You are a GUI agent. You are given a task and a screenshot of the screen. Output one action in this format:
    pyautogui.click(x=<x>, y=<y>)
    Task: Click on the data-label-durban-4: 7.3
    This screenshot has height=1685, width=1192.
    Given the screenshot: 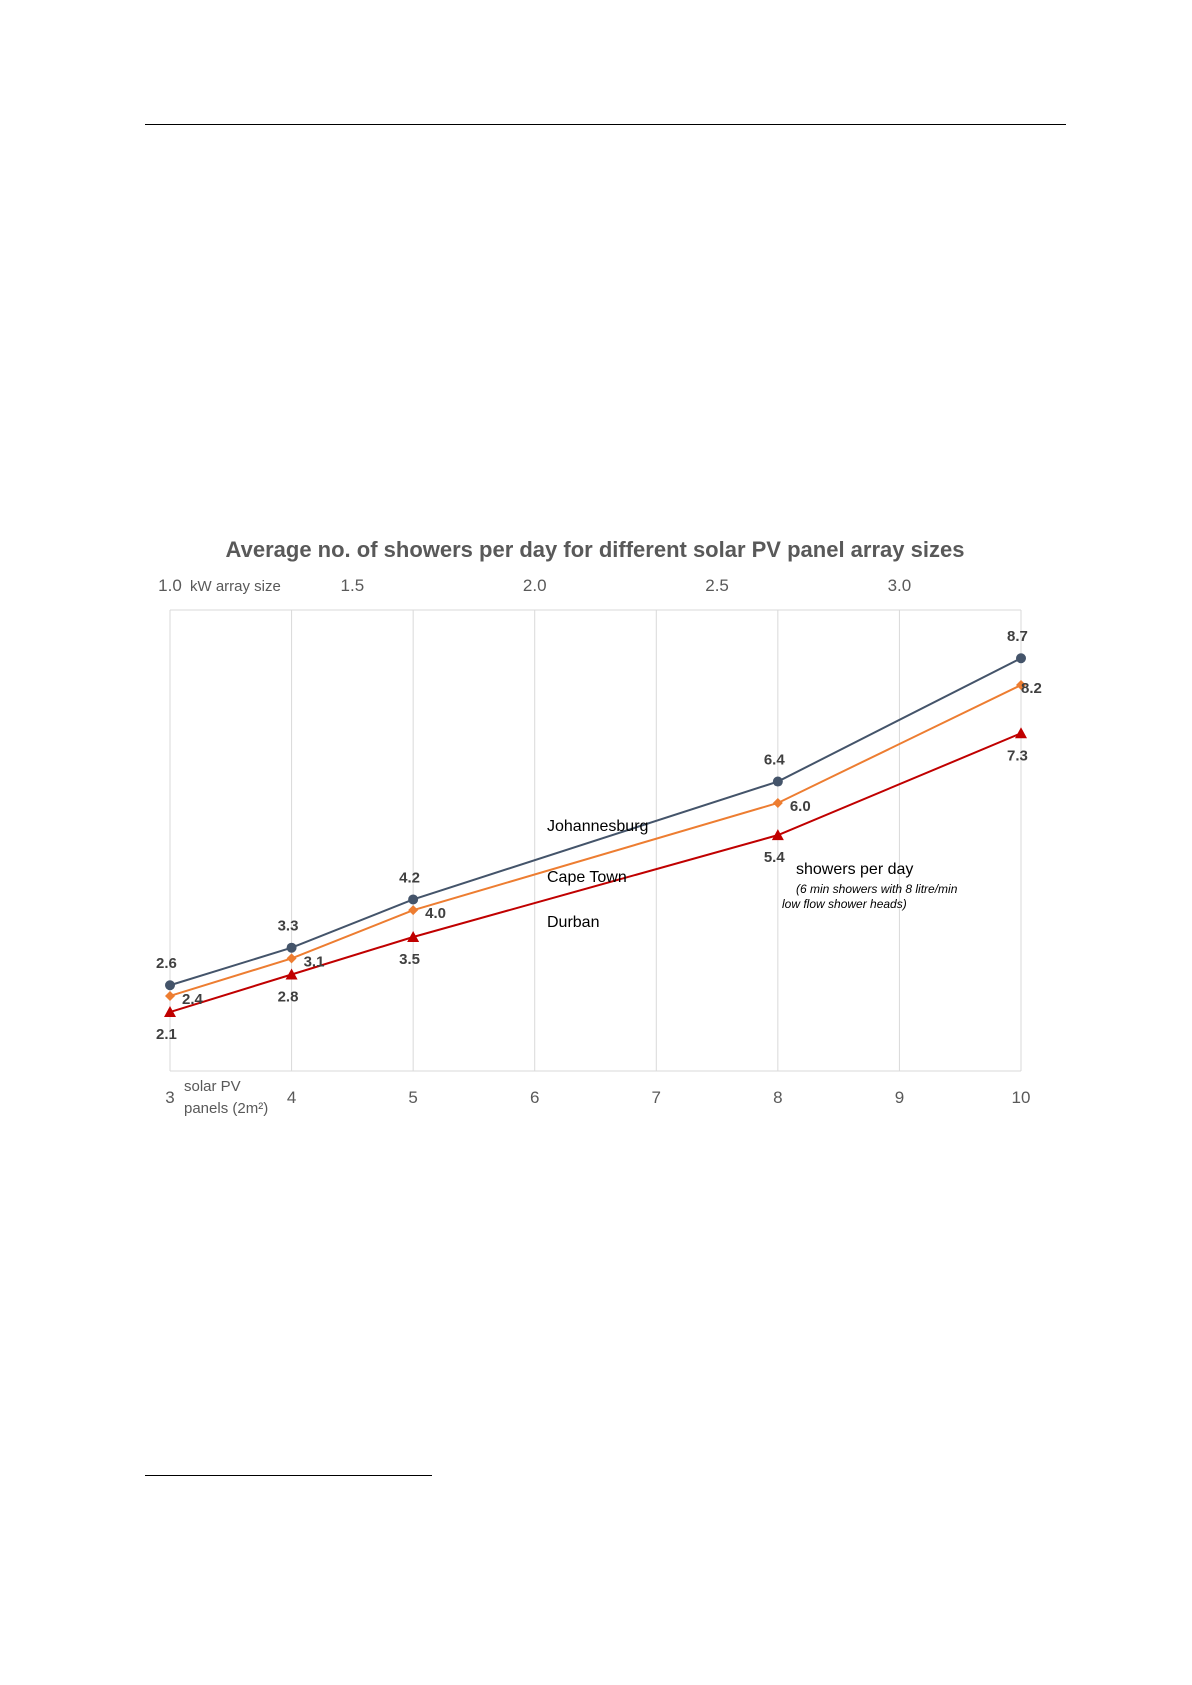 What is the action you would take?
    pyautogui.click(x=1017, y=755)
    